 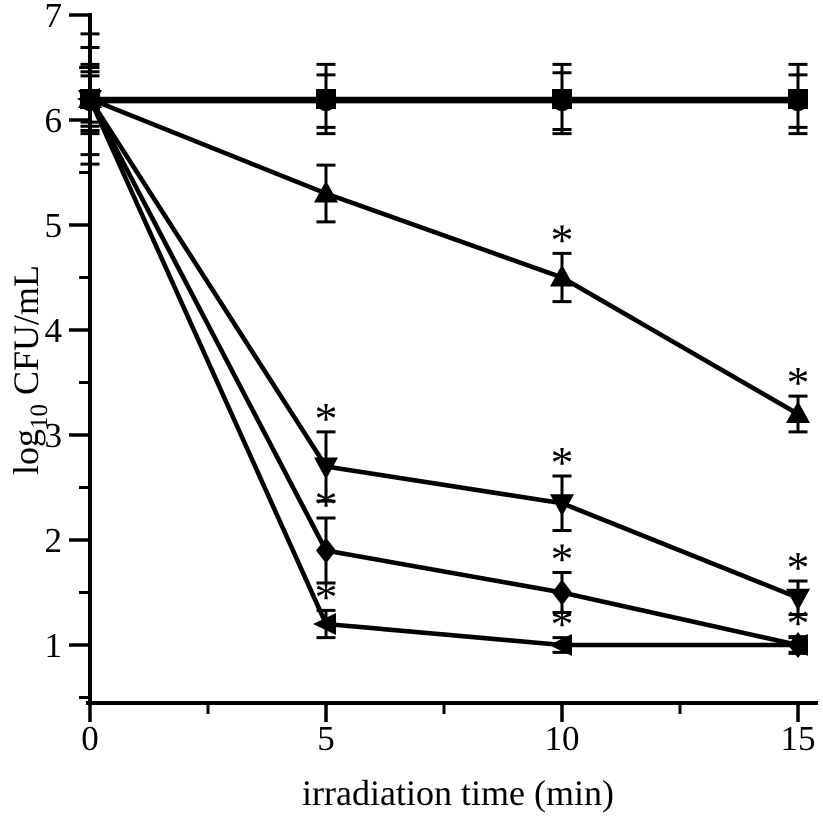 What do you see at coordinates (54, 17) in the screenshot?
I see `y-tick-label: 7` at bounding box center [54, 17].